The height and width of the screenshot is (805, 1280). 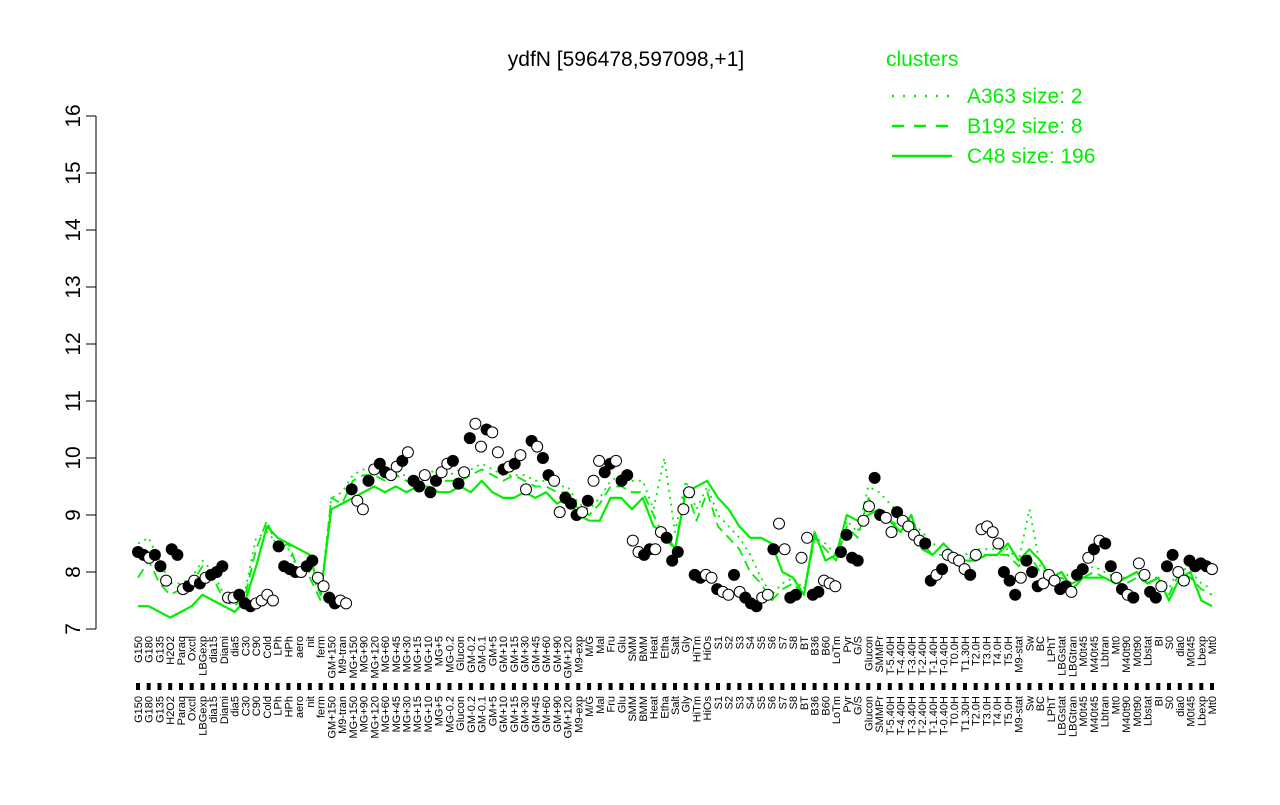 I want to click on x-tick-label: MG+90, so click(x=365, y=654).